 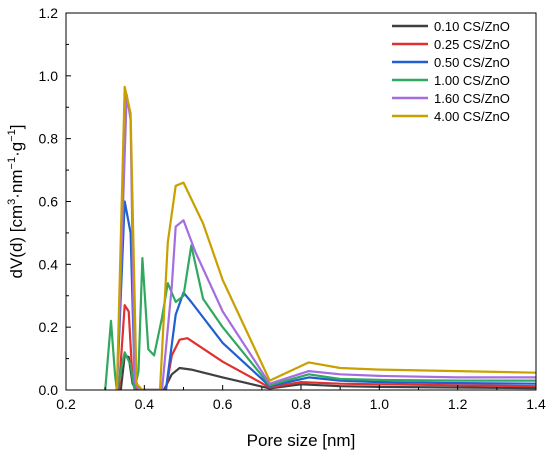 What do you see at coordinates (49, 390) in the screenshot?
I see `y-tick-label: 0.0` at bounding box center [49, 390].